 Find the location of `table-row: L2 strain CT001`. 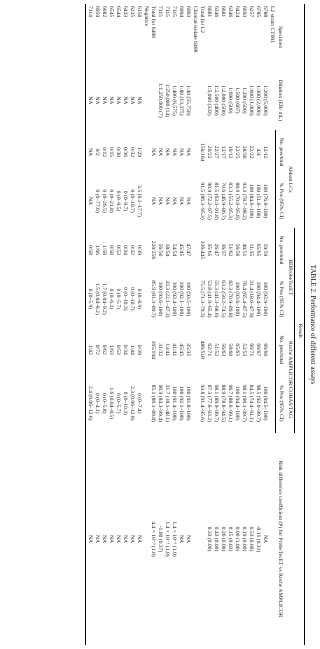

table-row: L2 strain CT001 is located at coordinates (272, 324).